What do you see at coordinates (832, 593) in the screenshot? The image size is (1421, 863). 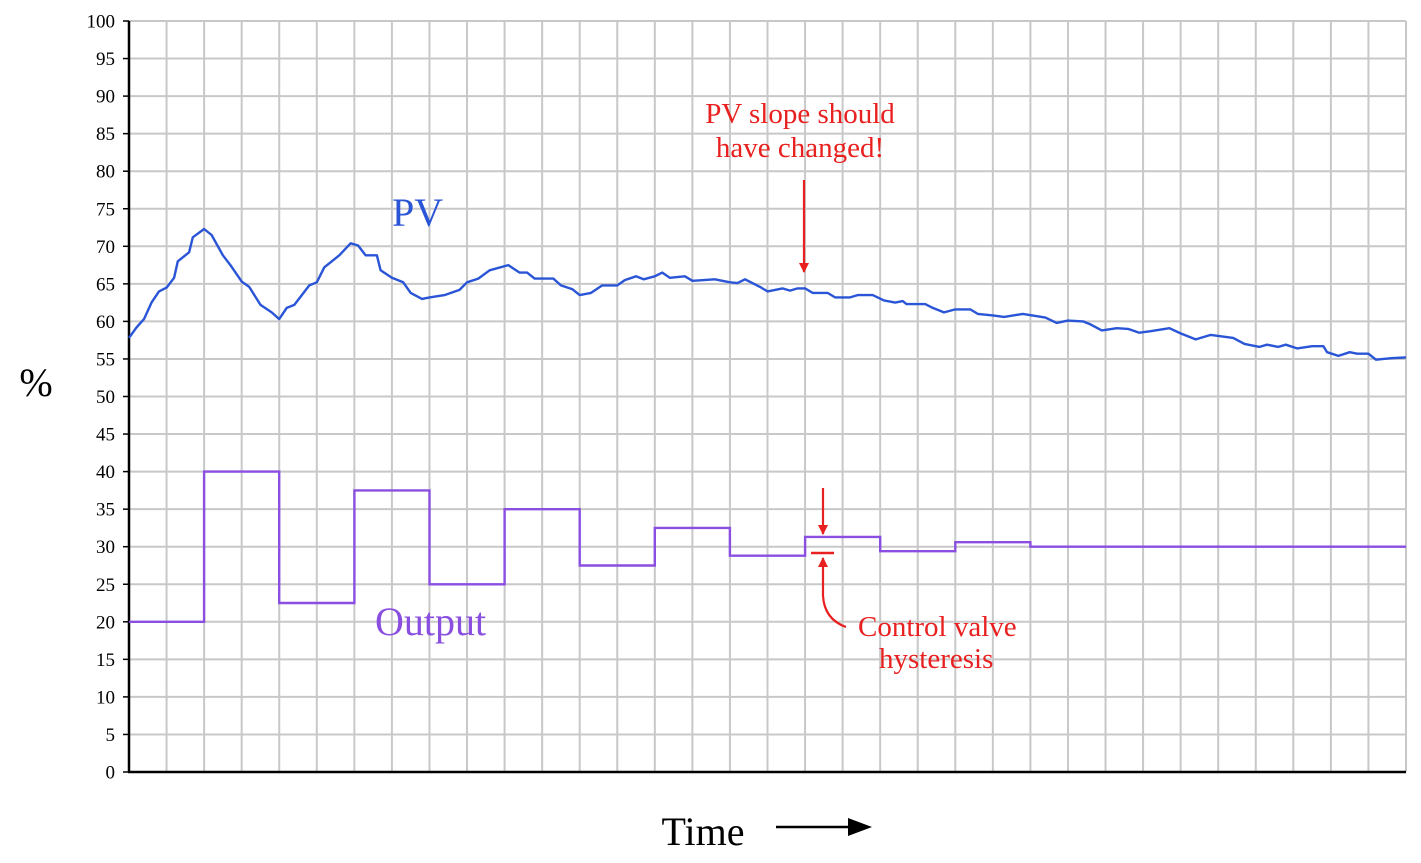 I see `hysteresis-bottom-arrow-icon` at bounding box center [832, 593].